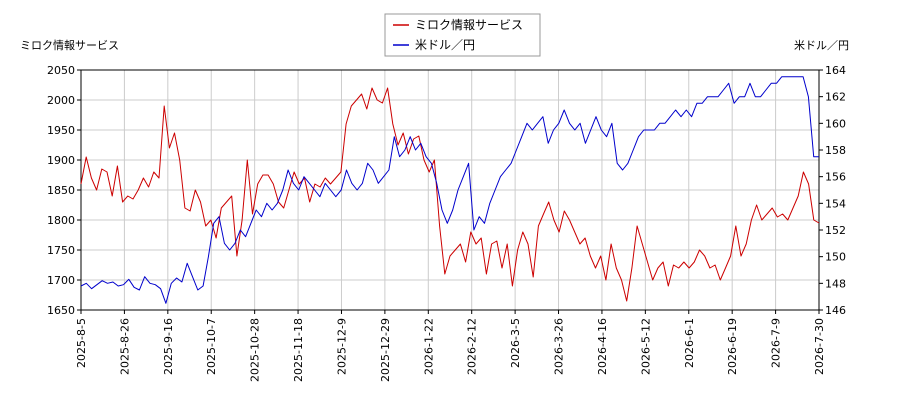 The height and width of the screenshot is (400, 900). I want to click on x-tick-label: 2025-8-26, so click(124, 346).